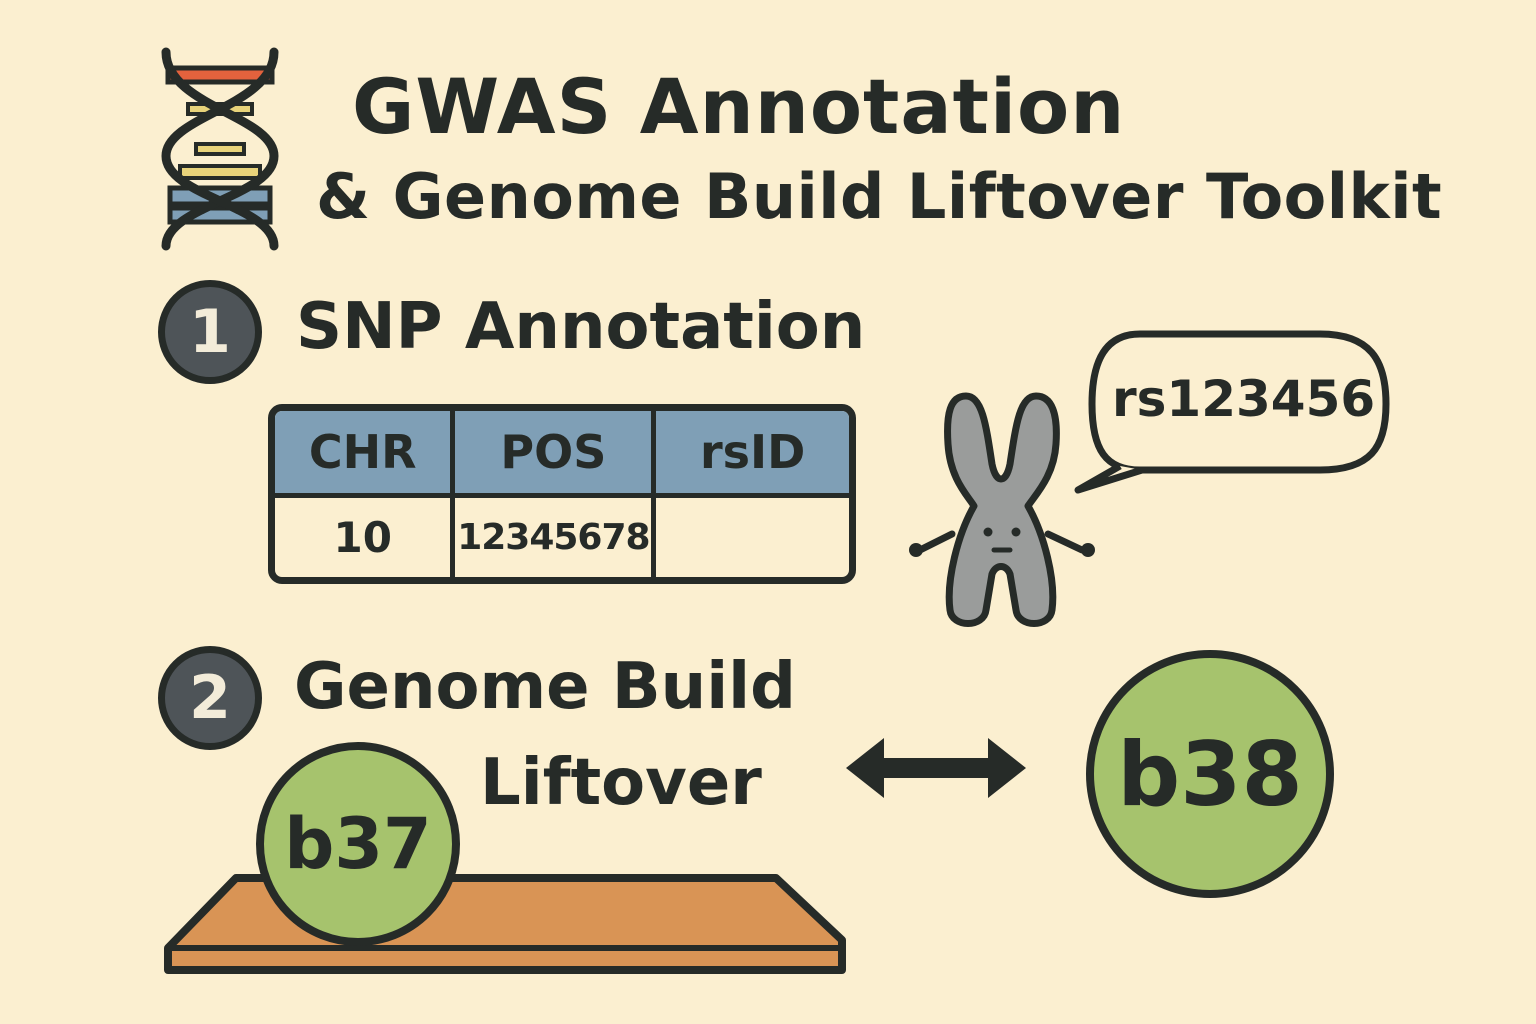 The width and height of the screenshot is (1536, 1024). Describe the element at coordinates (581, 327) in the screenshot. I see `step-1-heading: SNP Annotation` at that location.